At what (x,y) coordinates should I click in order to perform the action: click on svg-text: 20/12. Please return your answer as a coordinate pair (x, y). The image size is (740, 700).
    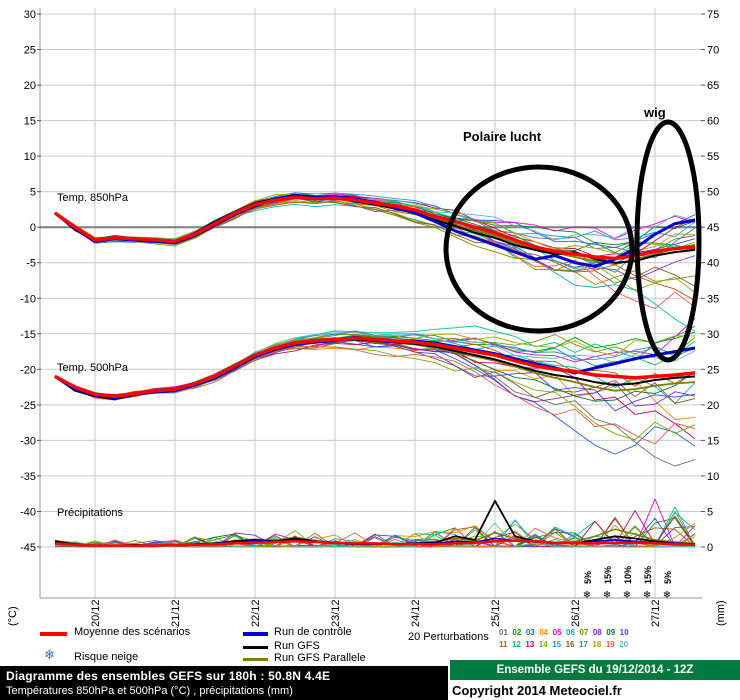
    Looking at the image, I should click on (96, 613).